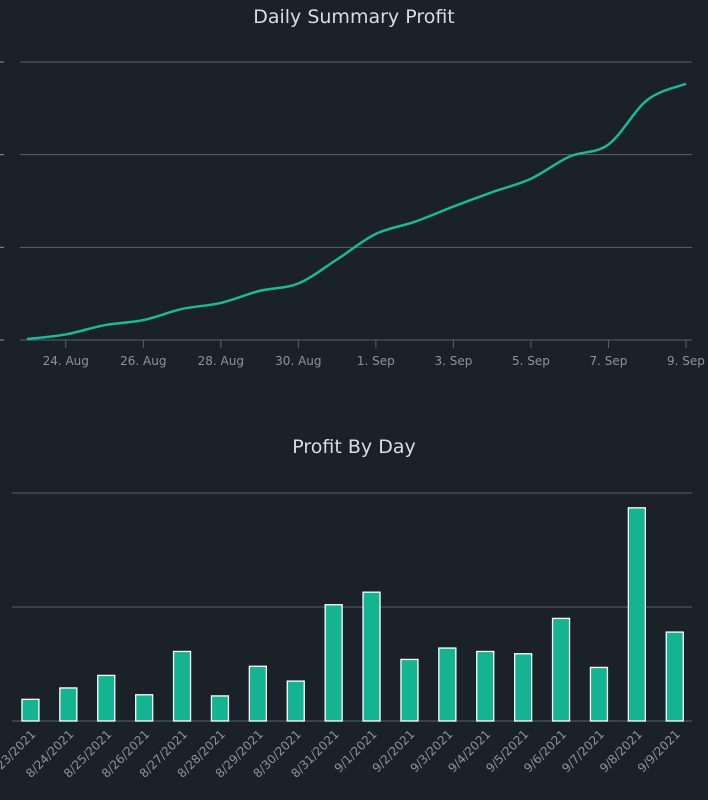 The height and width of the screenshot is (800, 708). I want to click on line-chart-x-tick-label: 9. Sep, so click(686, 361).